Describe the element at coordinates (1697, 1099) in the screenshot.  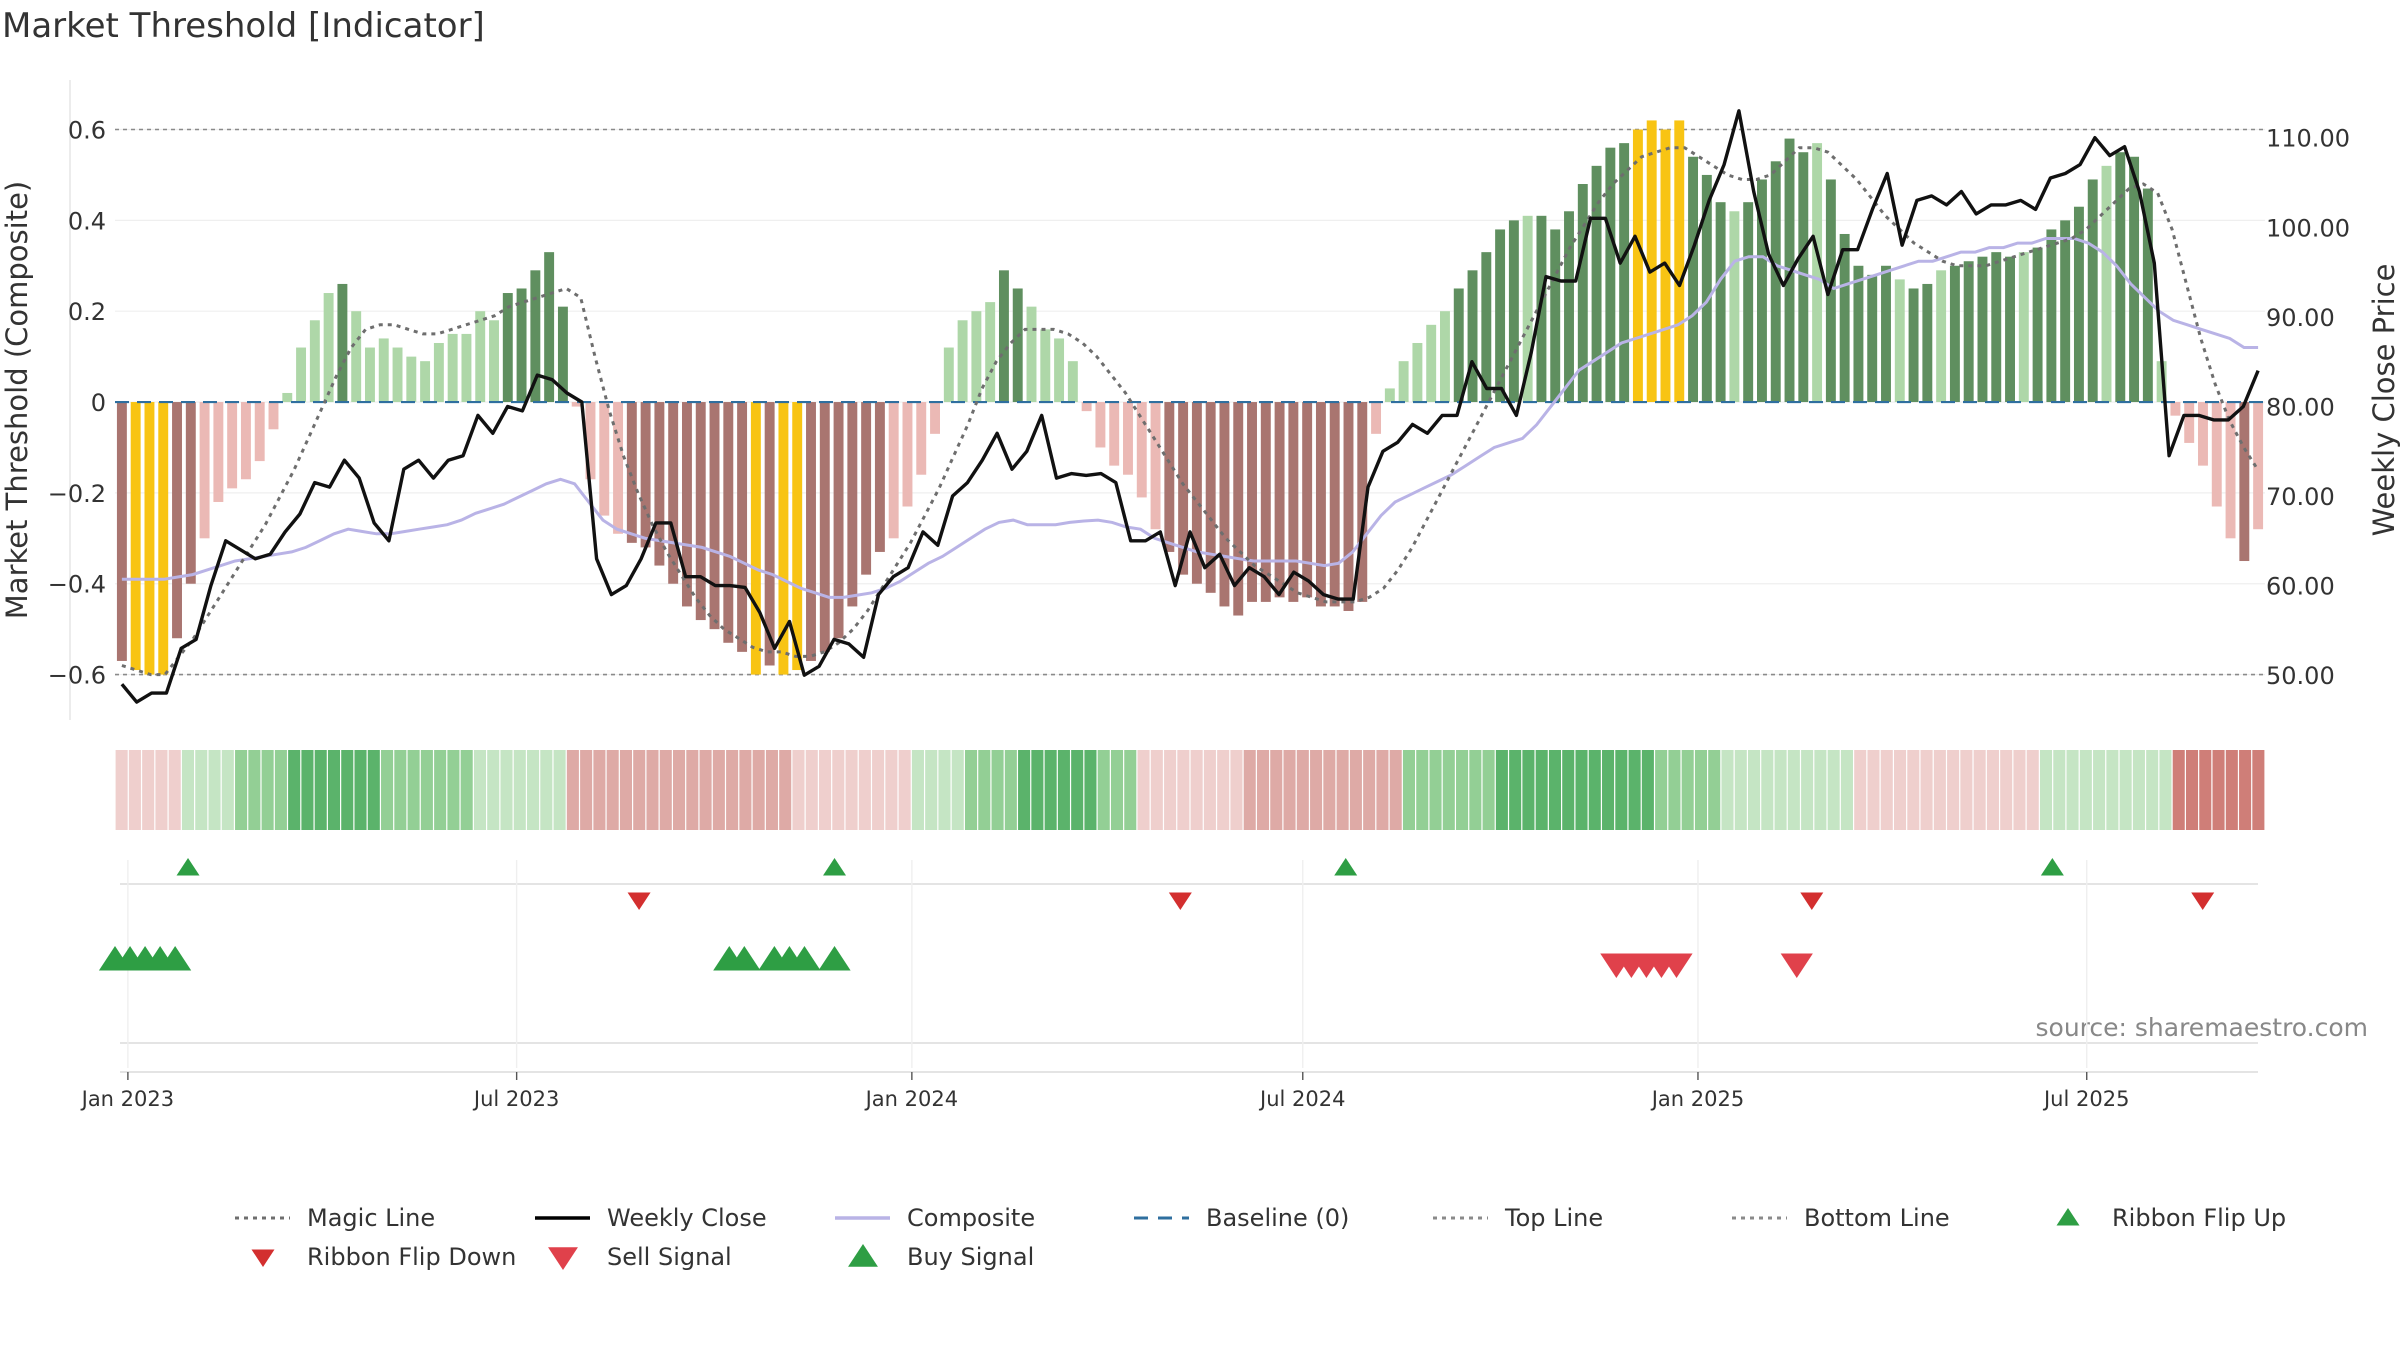
I see `x-tick-label: Jan 2025` at that location.